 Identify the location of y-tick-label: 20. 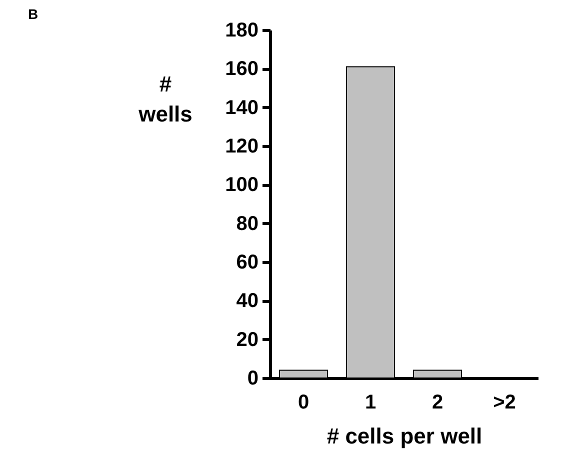
(247, 339).